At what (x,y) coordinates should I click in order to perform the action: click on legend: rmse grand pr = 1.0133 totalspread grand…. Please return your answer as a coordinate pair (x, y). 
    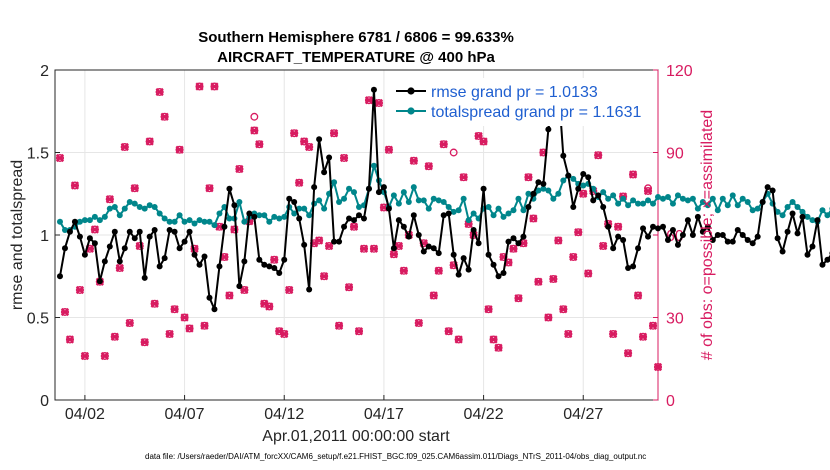
    Looking at the image, I should click on (519, 102).